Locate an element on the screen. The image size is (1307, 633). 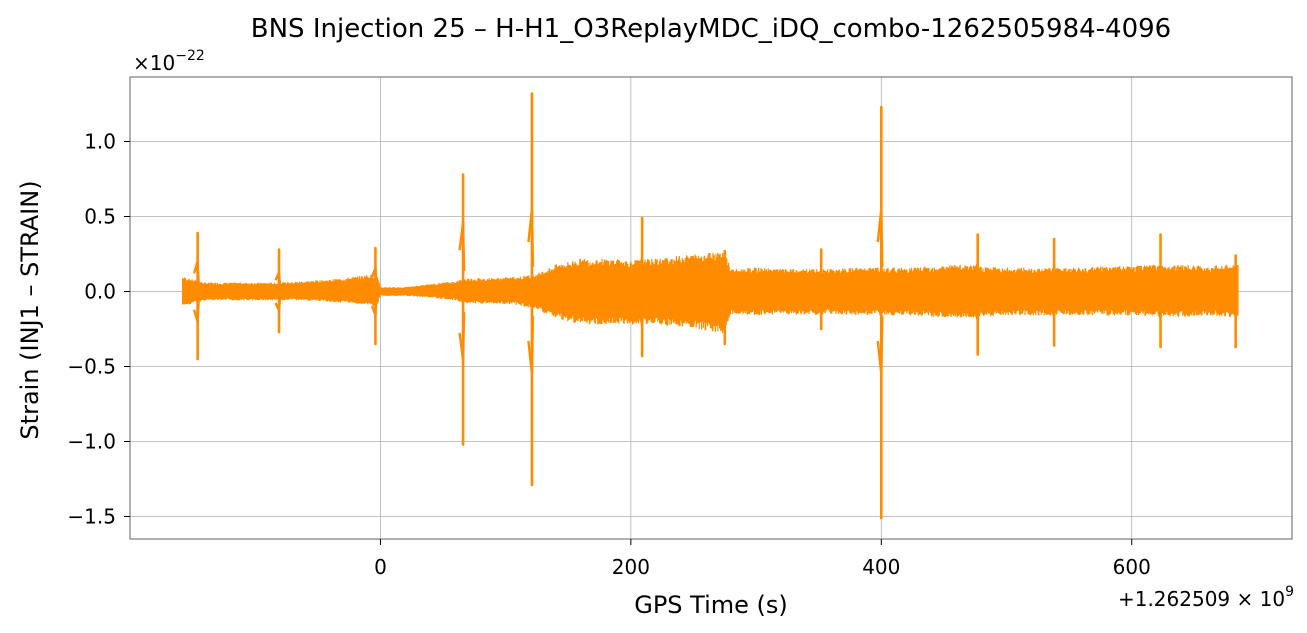
x-tick-label-1: 200 is located at coordinates (631, 567).